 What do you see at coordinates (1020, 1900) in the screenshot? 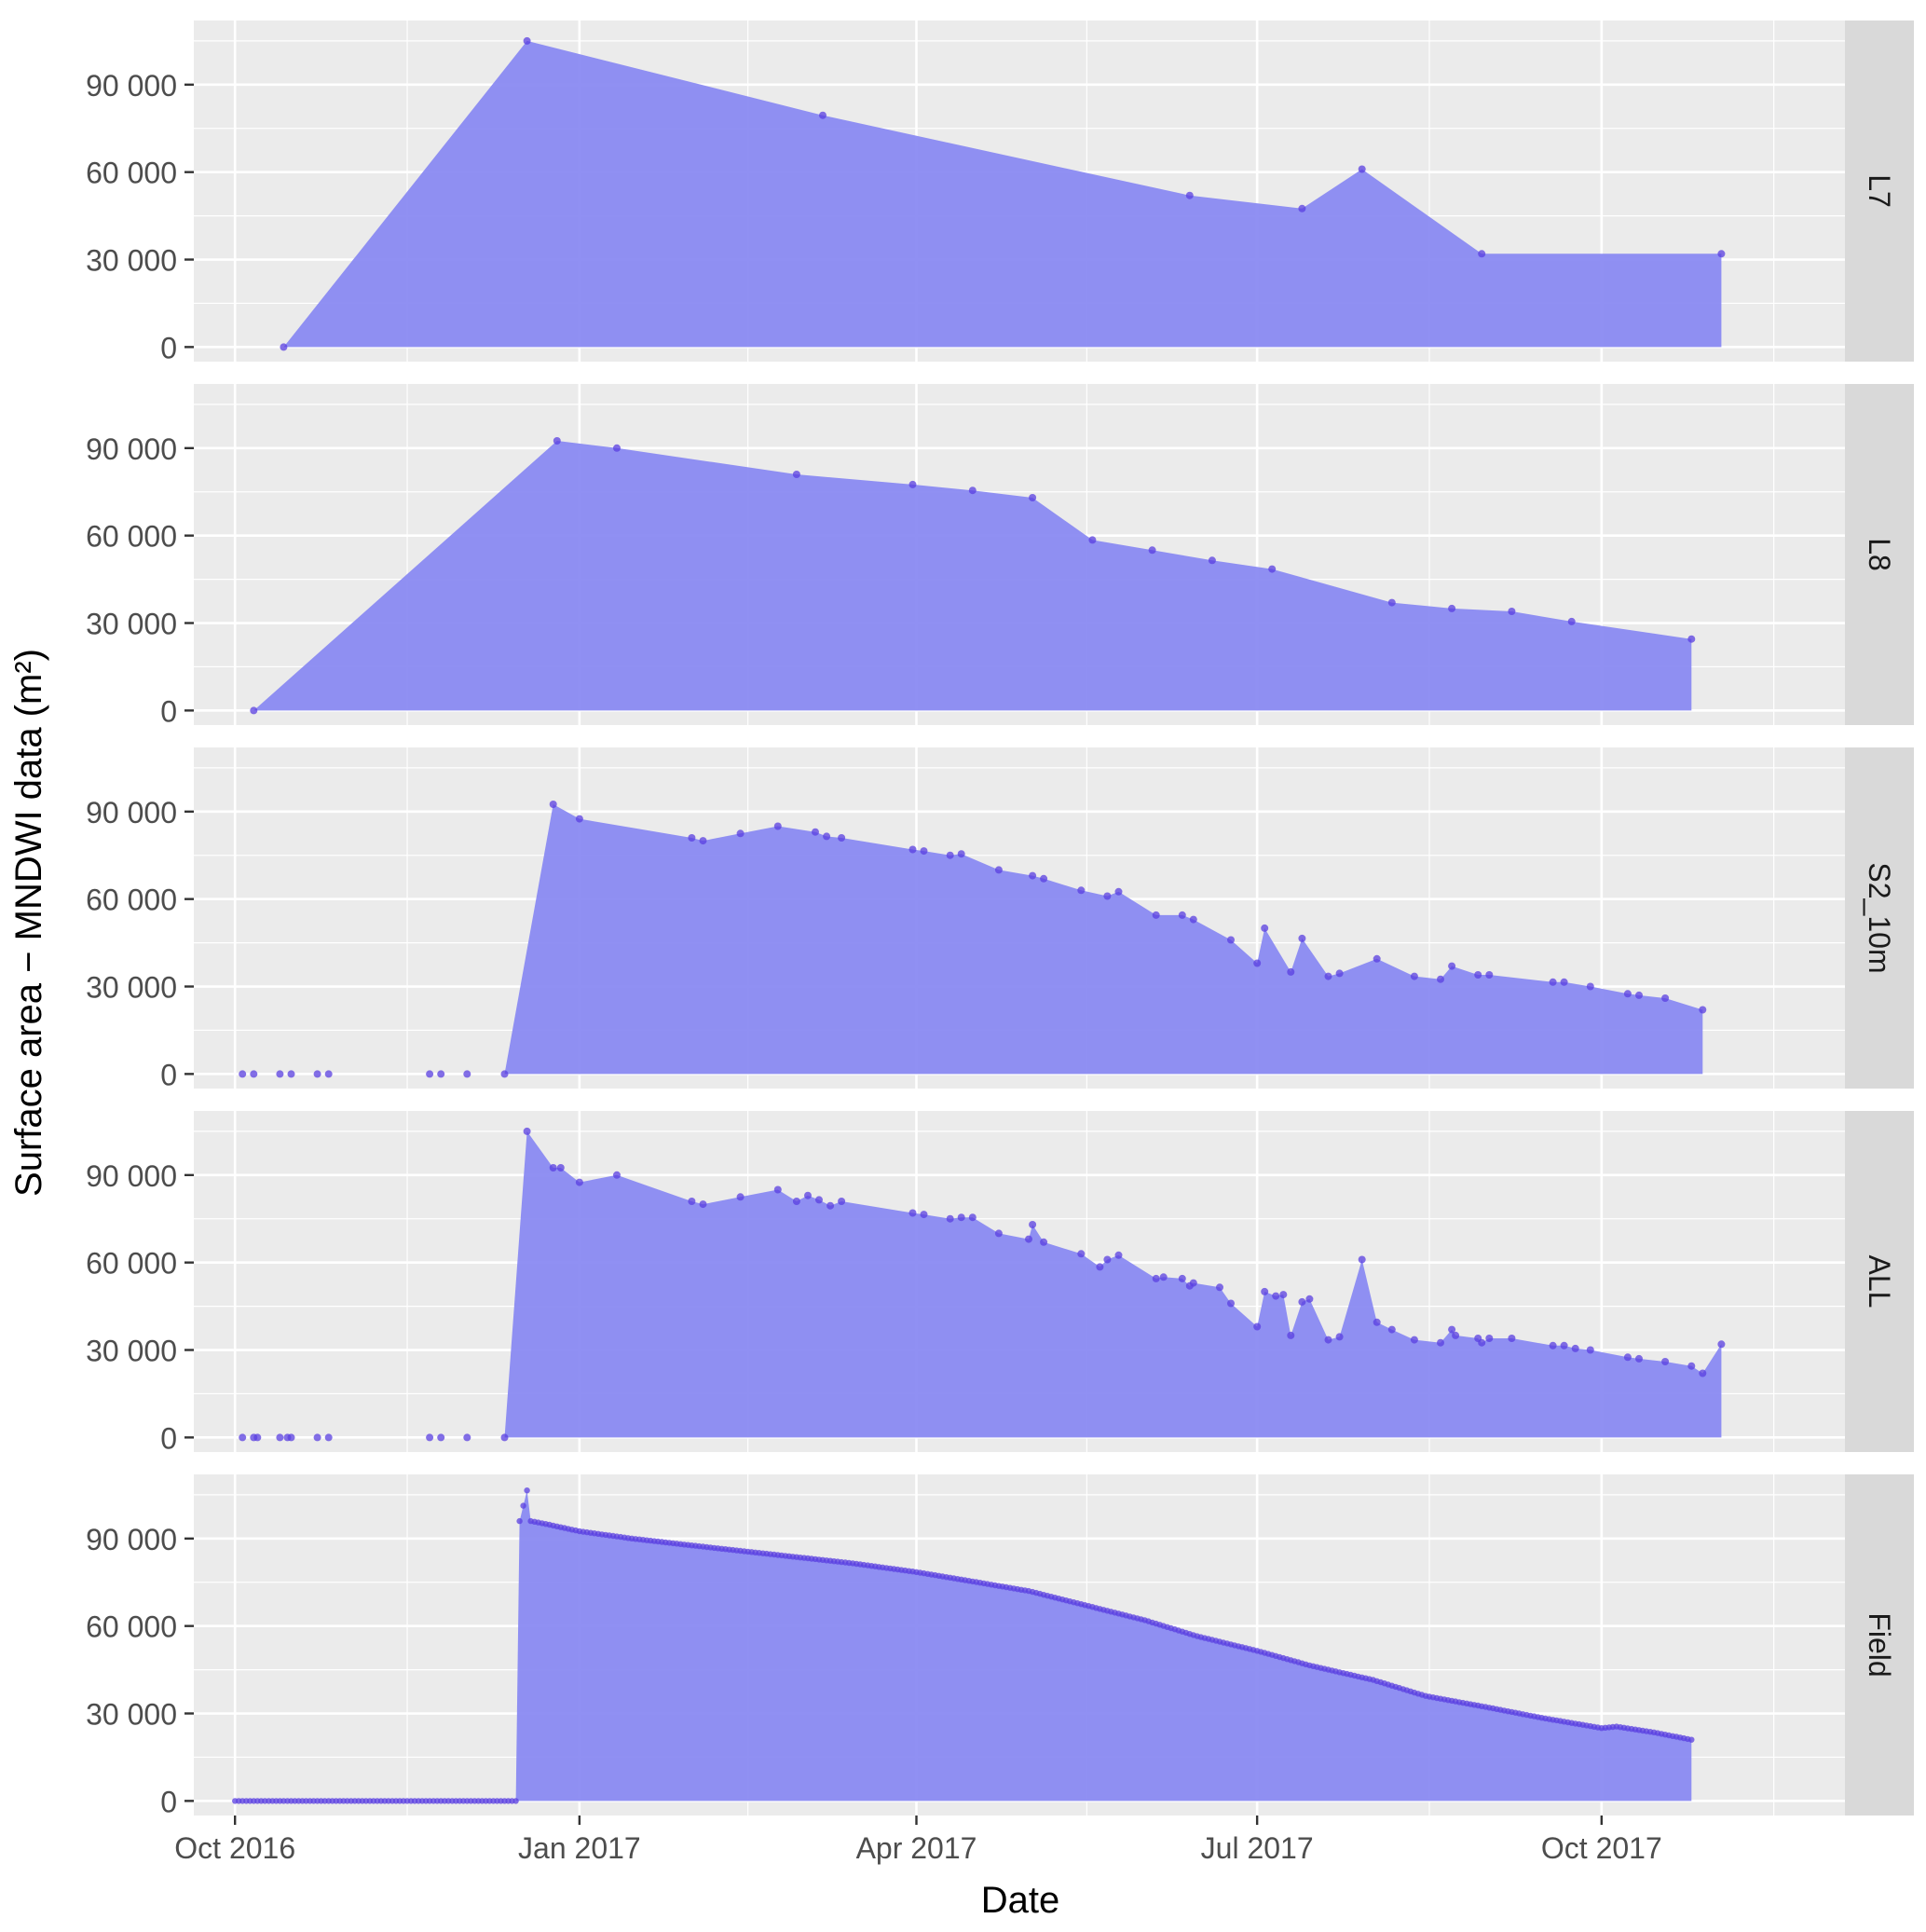
I see `x-axis-title: Date` at bounding box center [1020, 1900].